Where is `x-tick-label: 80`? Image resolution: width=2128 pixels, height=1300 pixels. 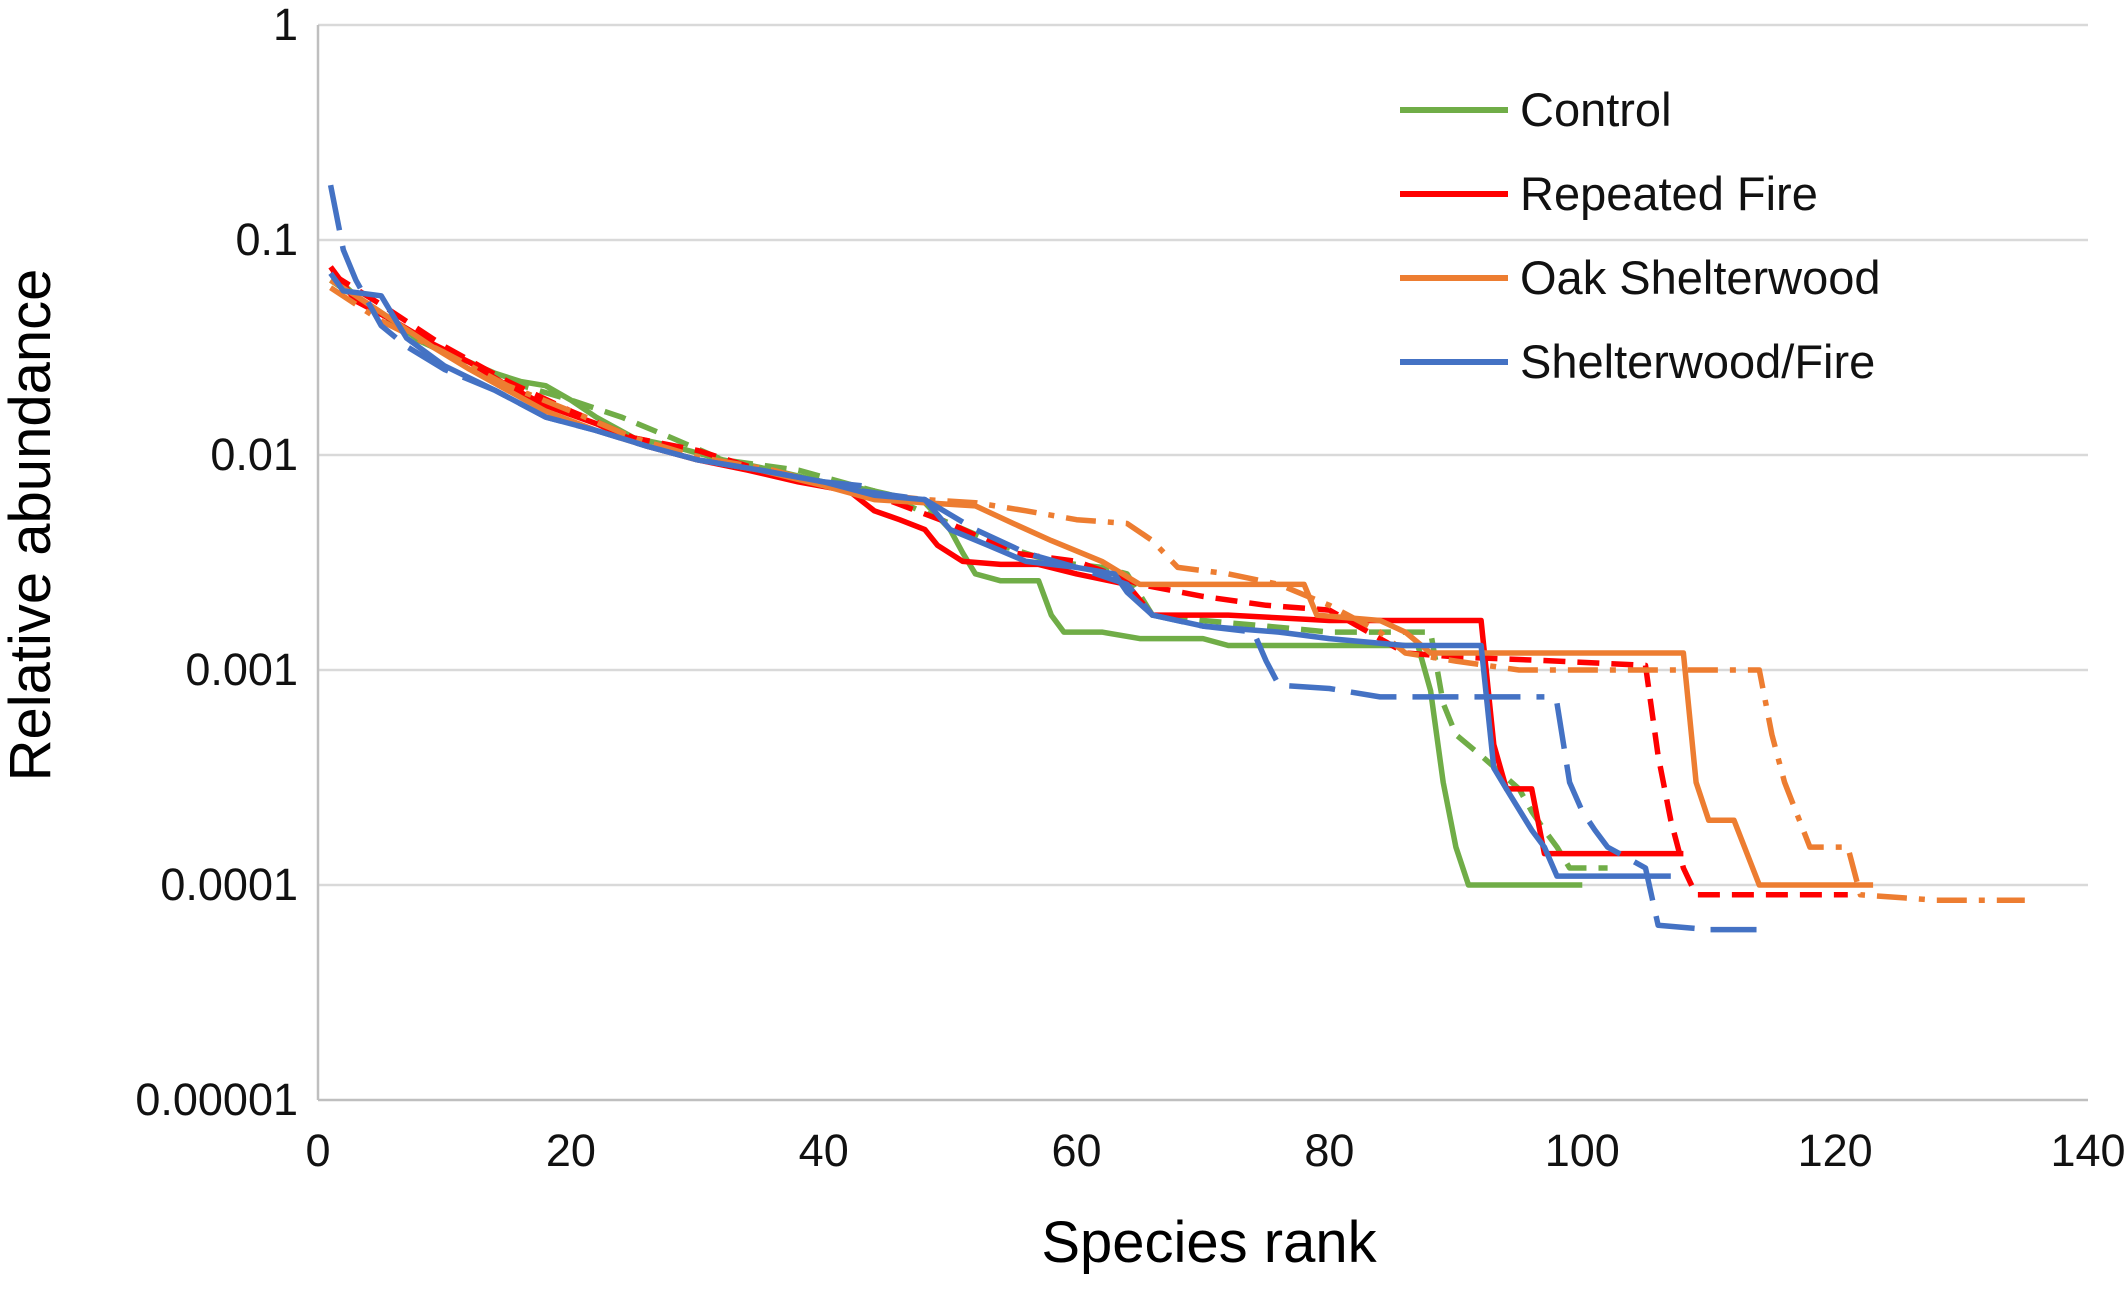
x-tick-label: 80 is located at coordinates (1329, 1150).